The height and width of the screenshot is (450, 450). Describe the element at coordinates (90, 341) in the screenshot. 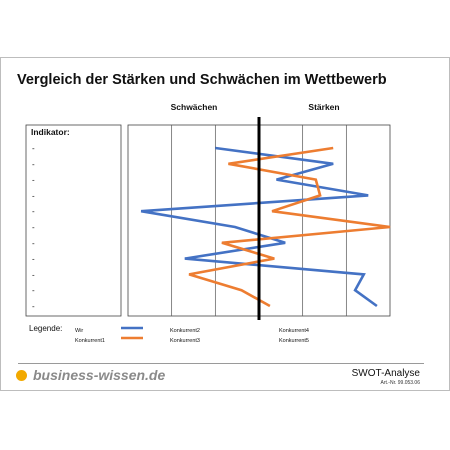

I see `legend-entry-konkurrent1: Konkurrent1` at that location.